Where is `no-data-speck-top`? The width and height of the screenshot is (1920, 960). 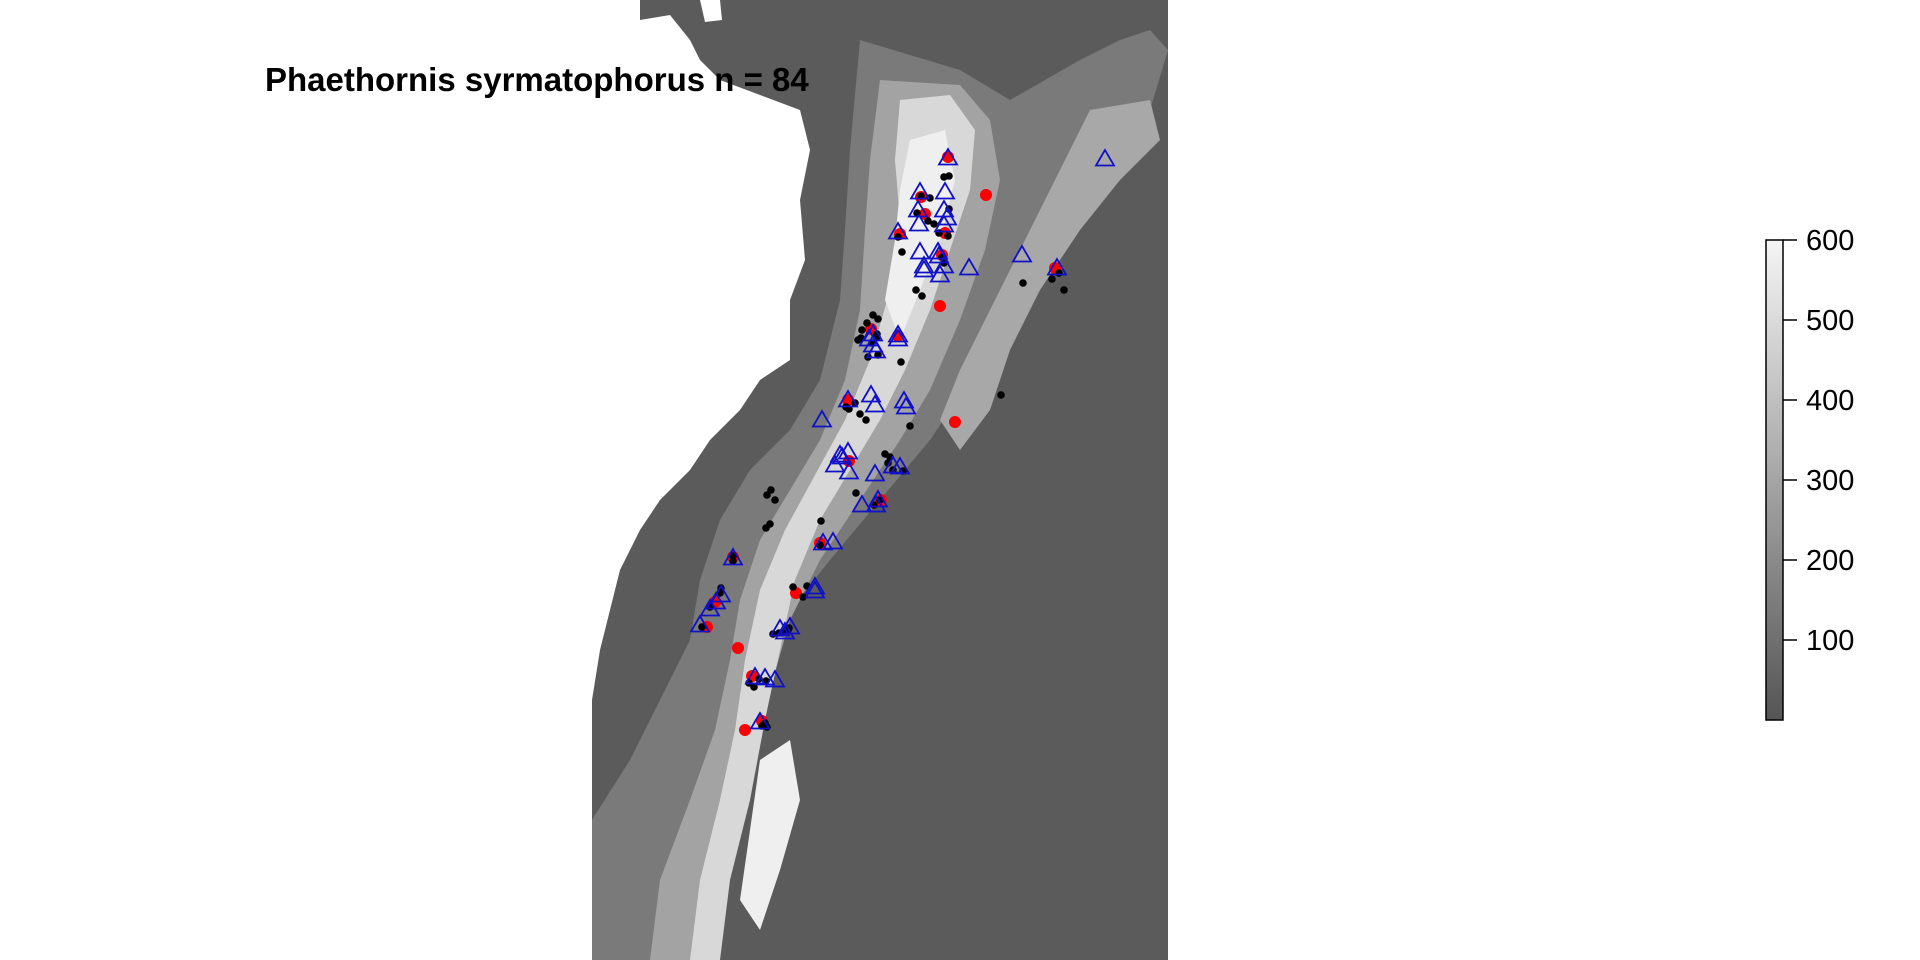 no-data-speck-top is located at coordinates (711, 11).